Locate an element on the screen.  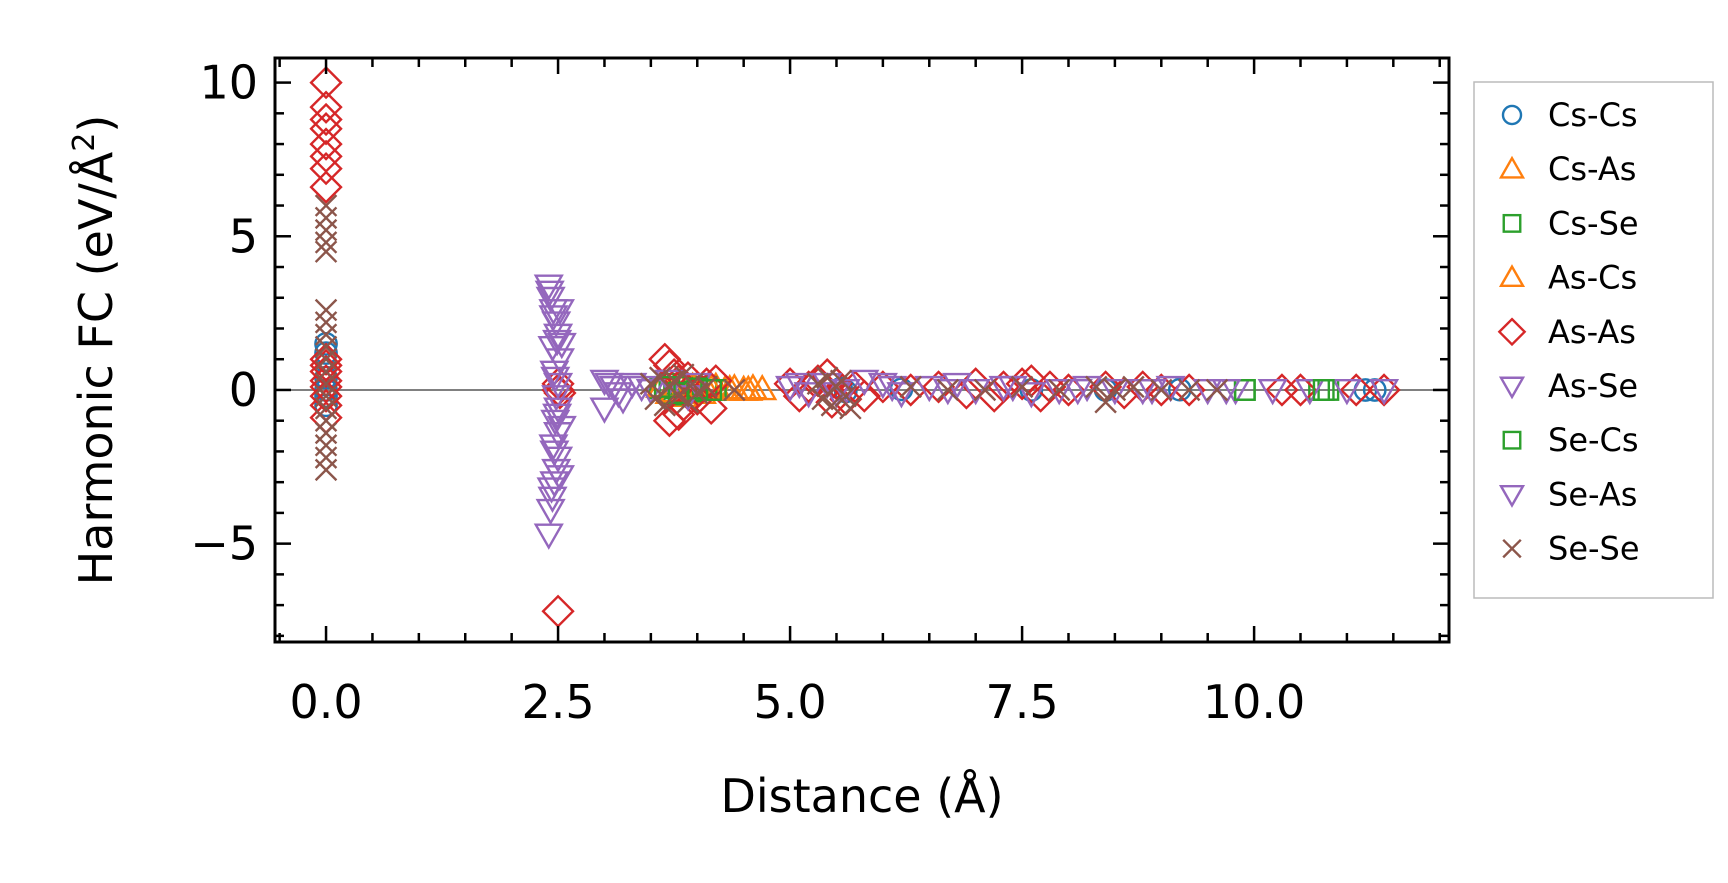
legend-item-se-se: Se-Se is located at coordinates (1571, 549).